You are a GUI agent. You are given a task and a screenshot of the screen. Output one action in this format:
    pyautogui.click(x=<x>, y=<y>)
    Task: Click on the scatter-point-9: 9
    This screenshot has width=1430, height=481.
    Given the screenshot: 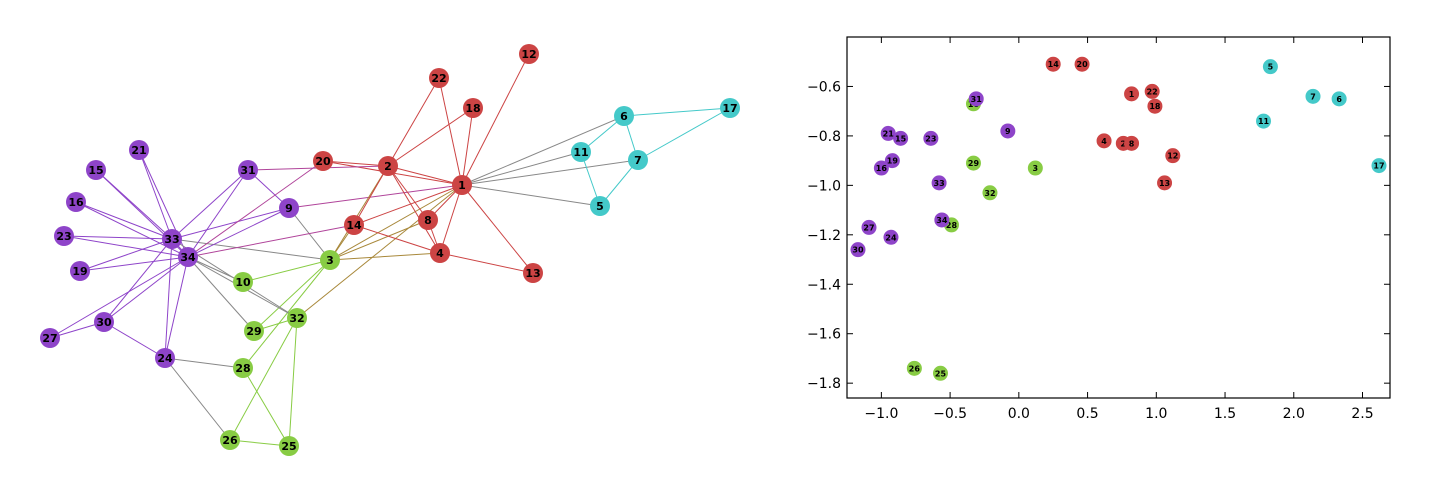 What is the action you would take?
    pyautogui.click(x=1008, y=131)
    